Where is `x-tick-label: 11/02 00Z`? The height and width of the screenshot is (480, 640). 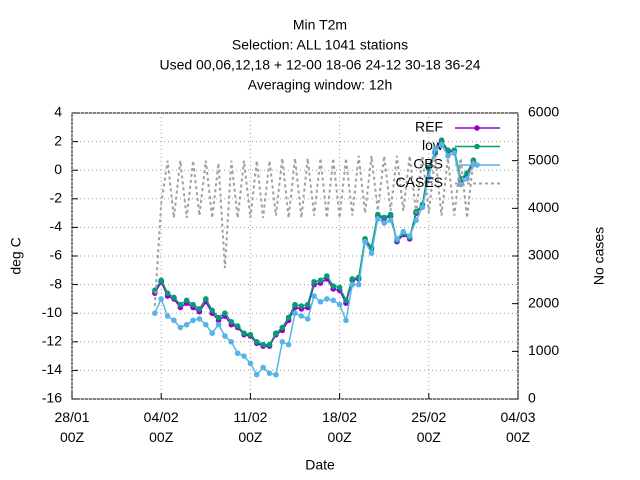
x-tick-label: 11/02 00Z is located at coordinates (250, 427).